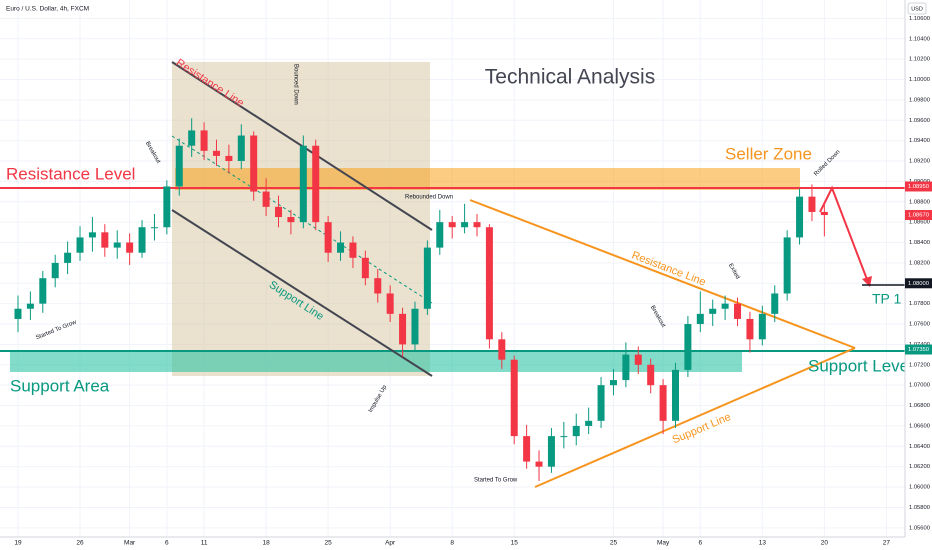 This screenshot has height=550, width=932. I want to click on x-tick-label: 8, so click(452, 543).